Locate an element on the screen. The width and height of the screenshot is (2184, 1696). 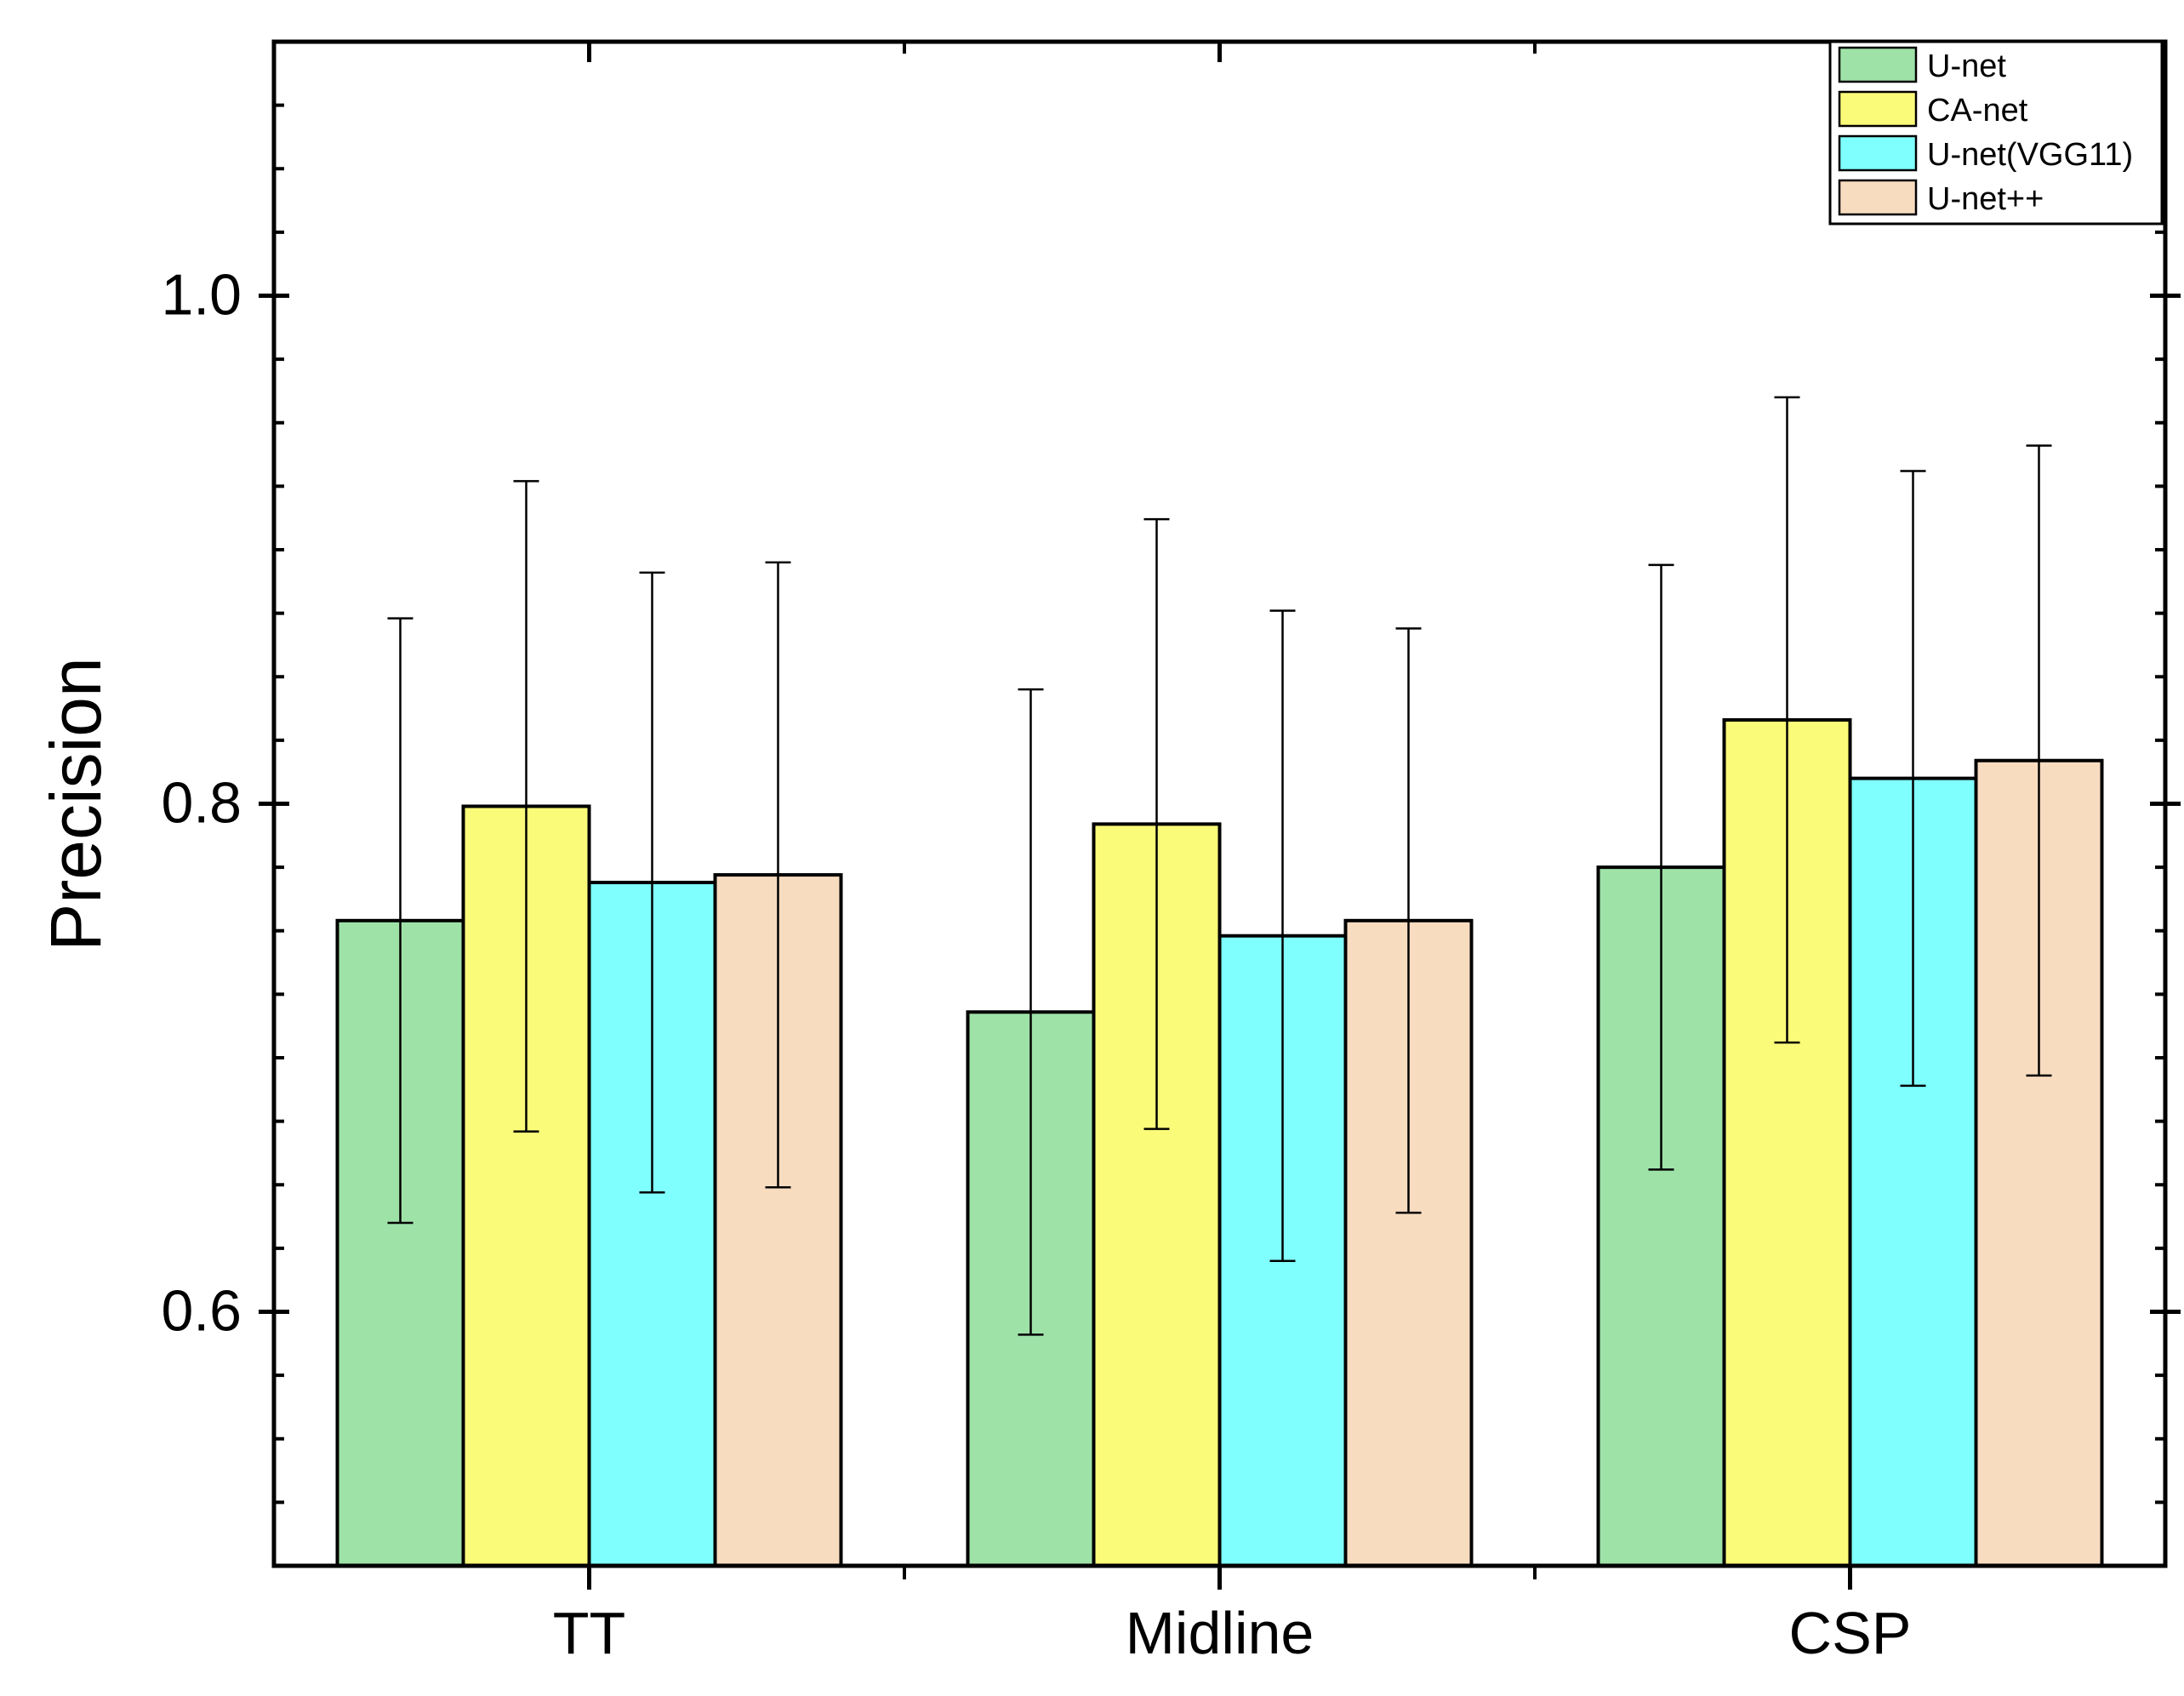
legend-label-u-net-plus-plus: U-net++ is located at coordinates (1985, 199).